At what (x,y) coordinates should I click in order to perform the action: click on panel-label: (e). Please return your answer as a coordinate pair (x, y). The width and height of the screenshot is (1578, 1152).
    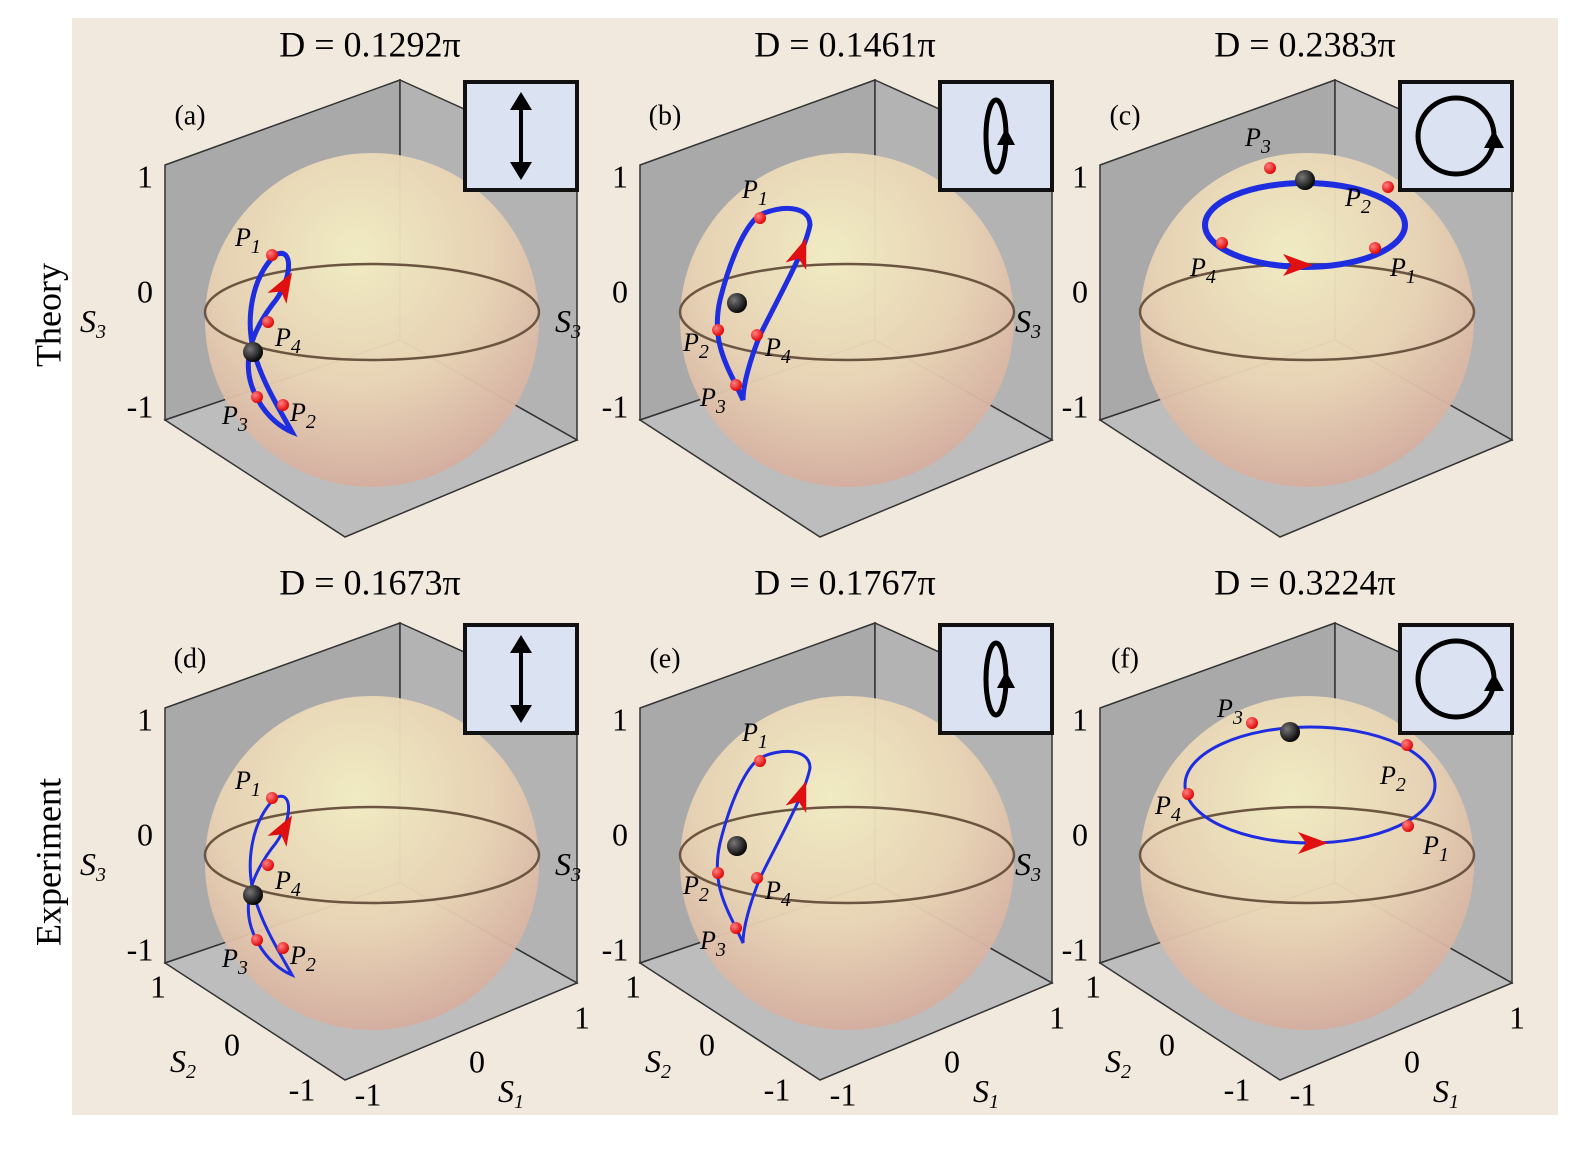
    Looking at the image, I should click on (664, 658).